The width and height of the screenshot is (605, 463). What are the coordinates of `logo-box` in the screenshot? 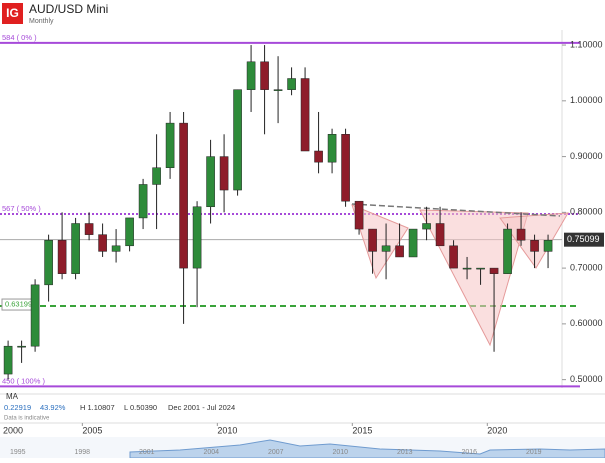 It's located at (12, 13).